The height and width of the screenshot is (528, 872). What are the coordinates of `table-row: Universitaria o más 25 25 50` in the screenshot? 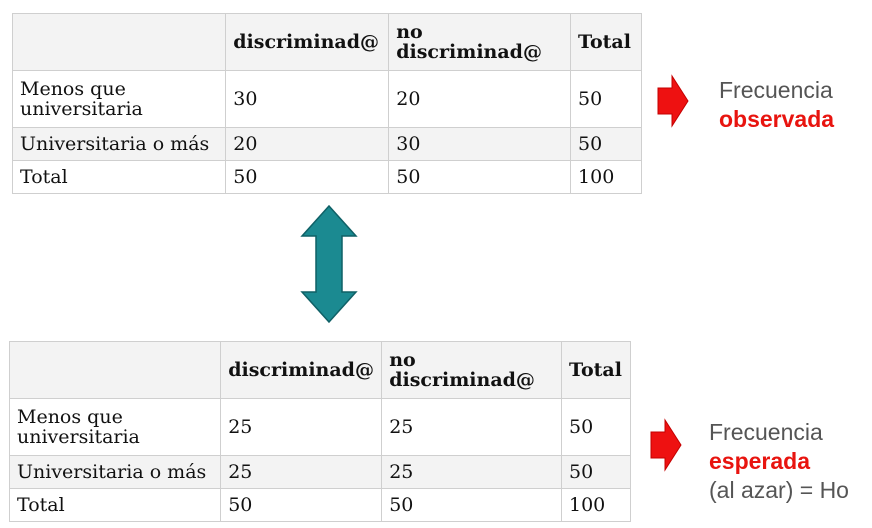 It's located at (320, 472).